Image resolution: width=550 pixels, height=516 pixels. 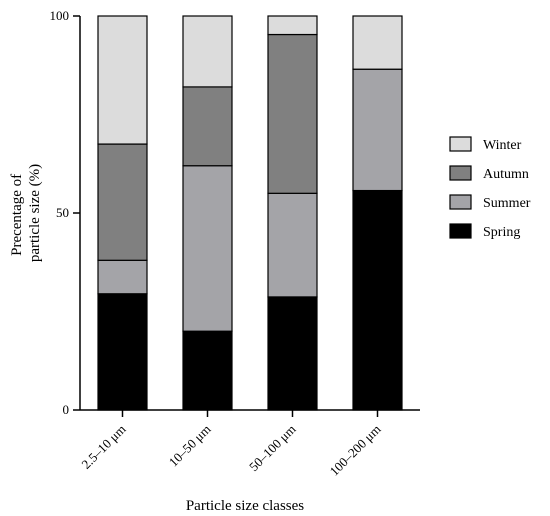 What do you see at coordinates (490, 188) in the screenshot?
I see `legend: Winter Autumn Summer Spring` at bounding box center [490, 188].